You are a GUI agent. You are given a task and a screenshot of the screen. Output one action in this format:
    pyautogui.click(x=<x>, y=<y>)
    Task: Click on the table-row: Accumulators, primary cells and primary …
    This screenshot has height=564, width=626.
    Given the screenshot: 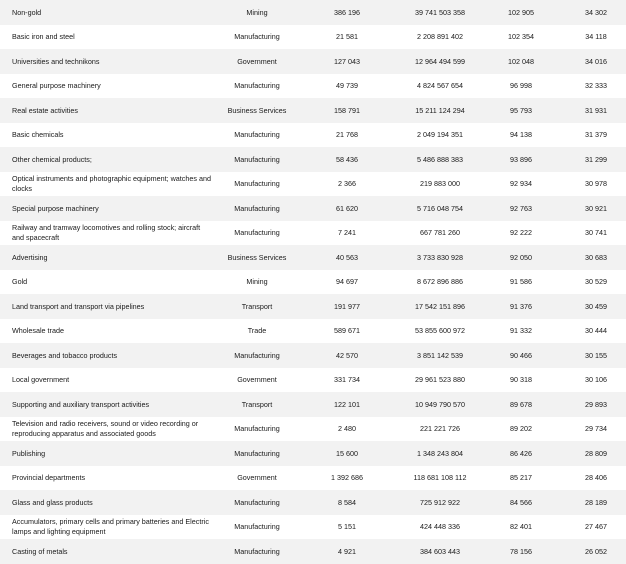 What is the action you would take?
    pyautogui.click(x=313, y=526)
    